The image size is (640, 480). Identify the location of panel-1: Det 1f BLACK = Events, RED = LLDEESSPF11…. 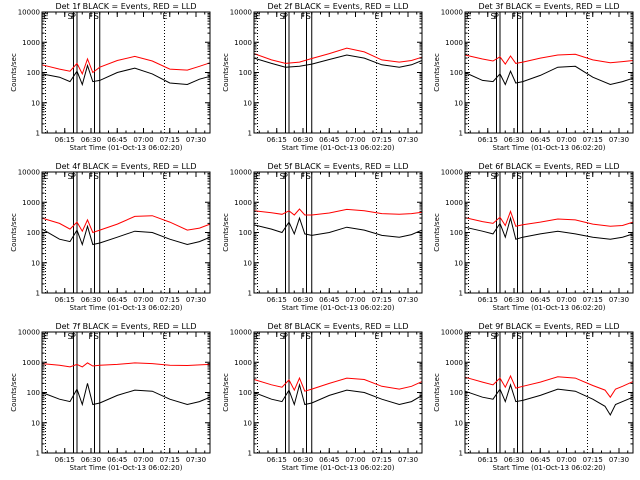
(110, 77).